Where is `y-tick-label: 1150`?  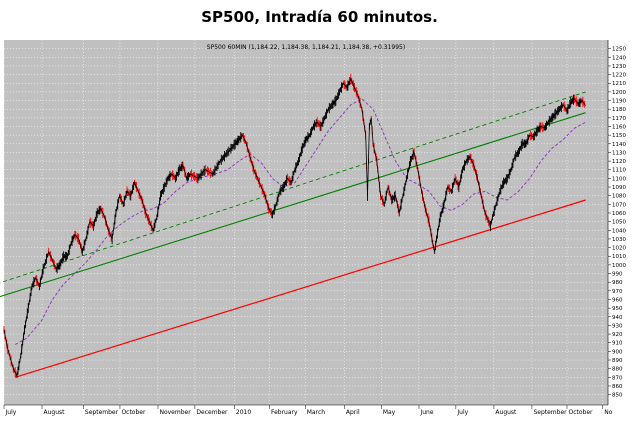 y-tick-label: 1150 is located at coordinates (619, 136).